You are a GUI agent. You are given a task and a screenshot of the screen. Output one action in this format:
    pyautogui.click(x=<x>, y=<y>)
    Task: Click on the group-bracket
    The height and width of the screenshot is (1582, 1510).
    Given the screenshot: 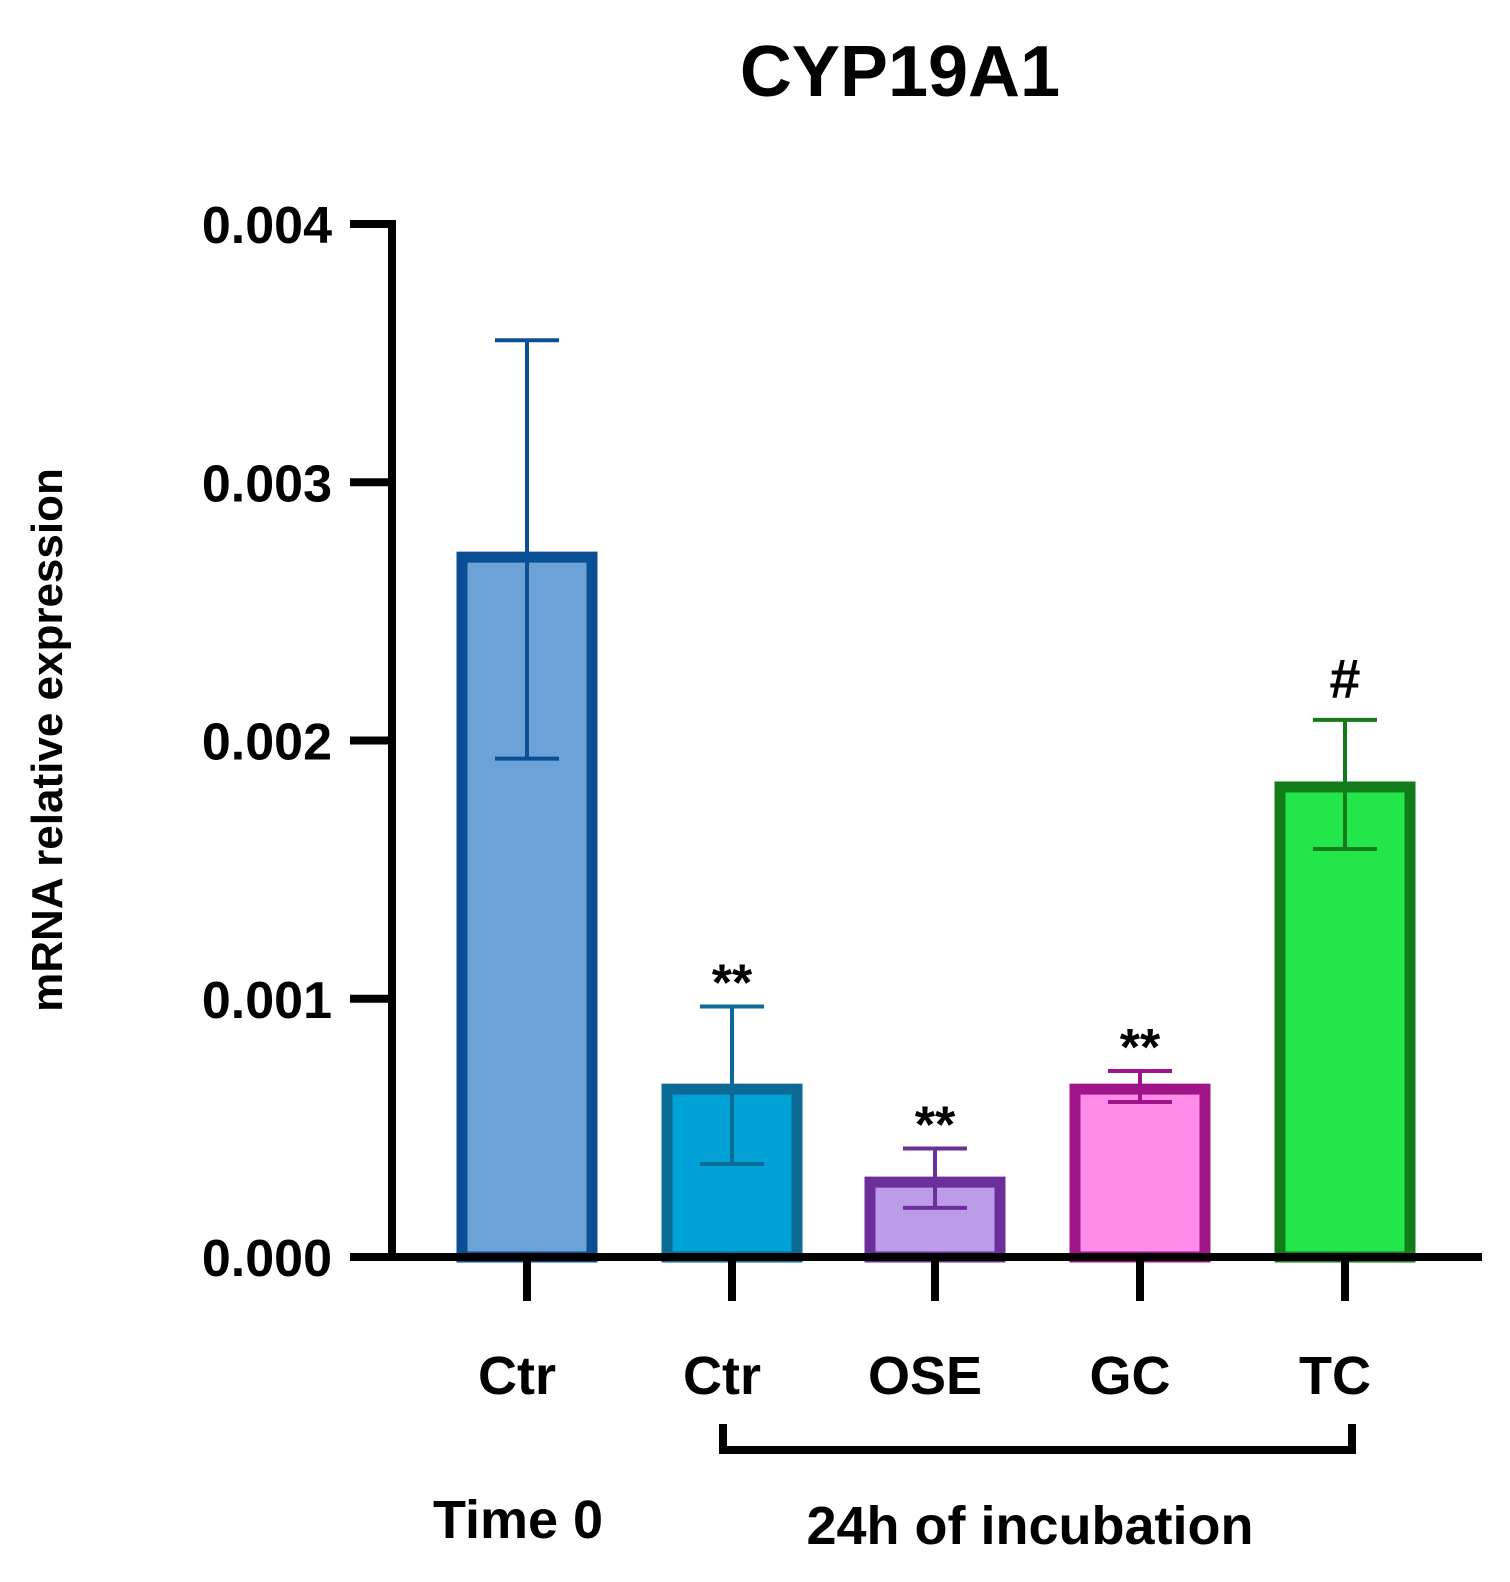 What is the action you would take?
    pyautogui.click(x=1037, y=1439)
    